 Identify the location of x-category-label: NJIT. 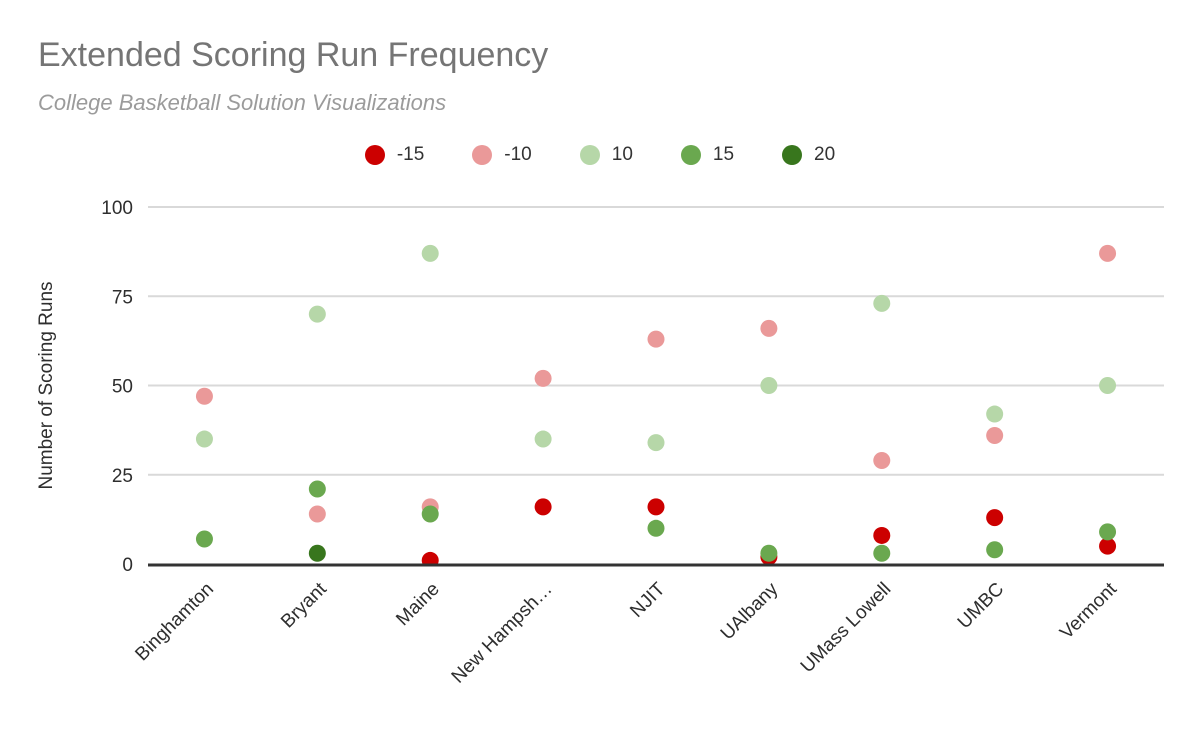
(647, 599).